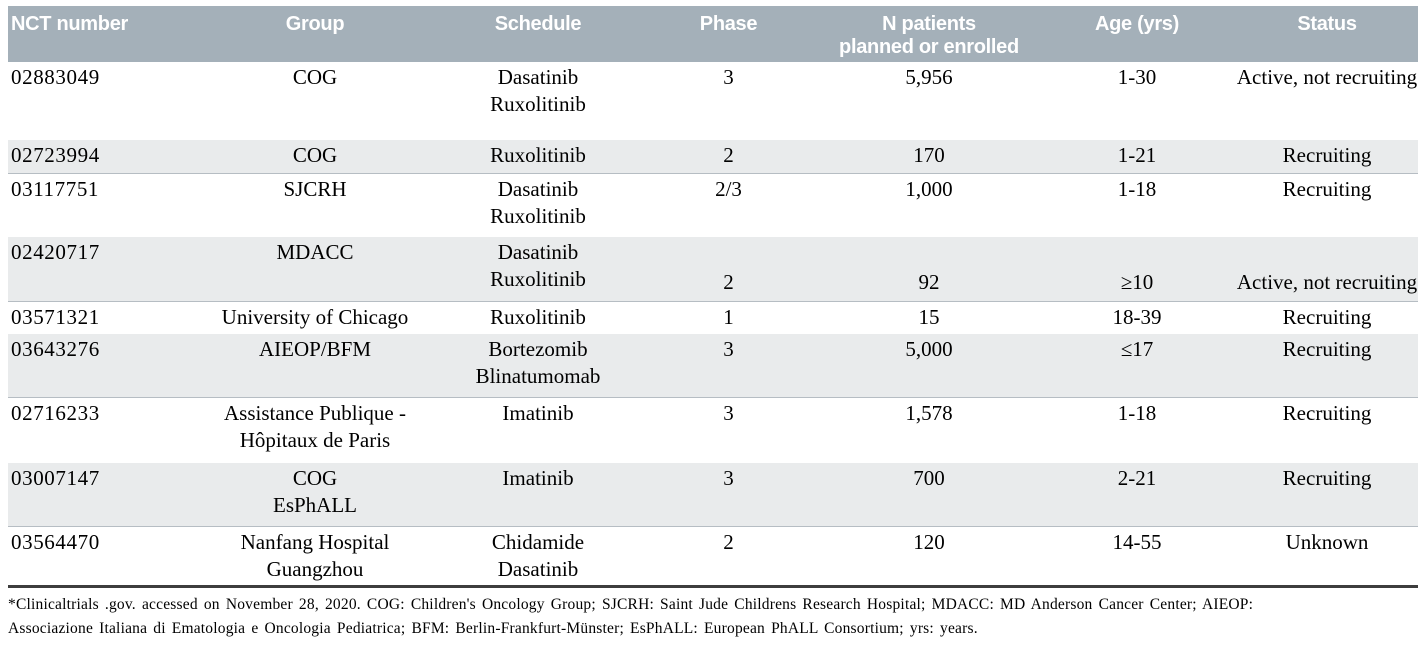  What do you see at coordinates (55, 77) in the screenshot?
I see `cell-nct-number: 02883049` at bounding box center [55, 77].